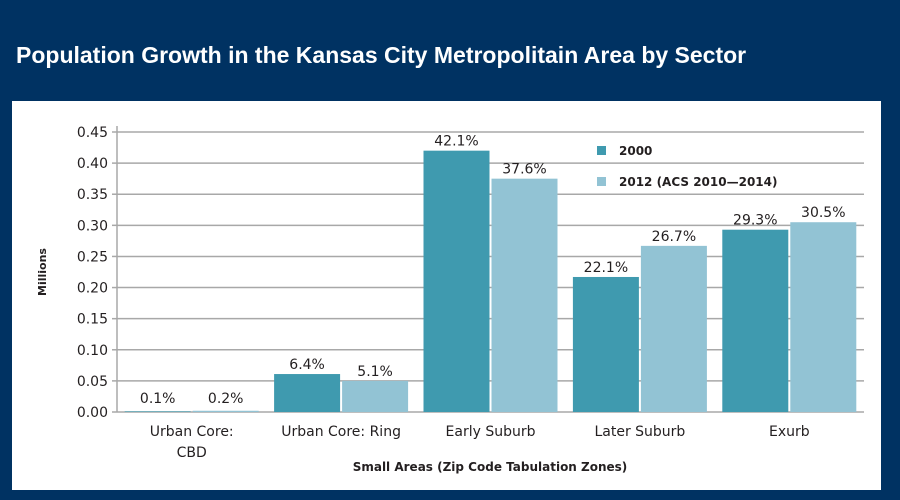  What do you see at coordinates (92, 289) in the screenshot?
I see `y-tick-label: 0.20` at bounding box center [92, 289].